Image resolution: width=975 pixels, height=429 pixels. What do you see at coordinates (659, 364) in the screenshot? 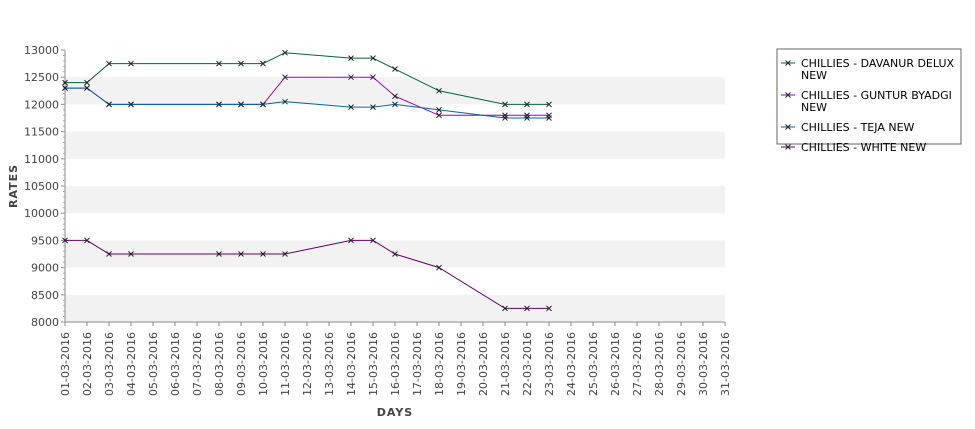
I see `x-tick-label: 28-03-2016` at bounding box center [659, 364].